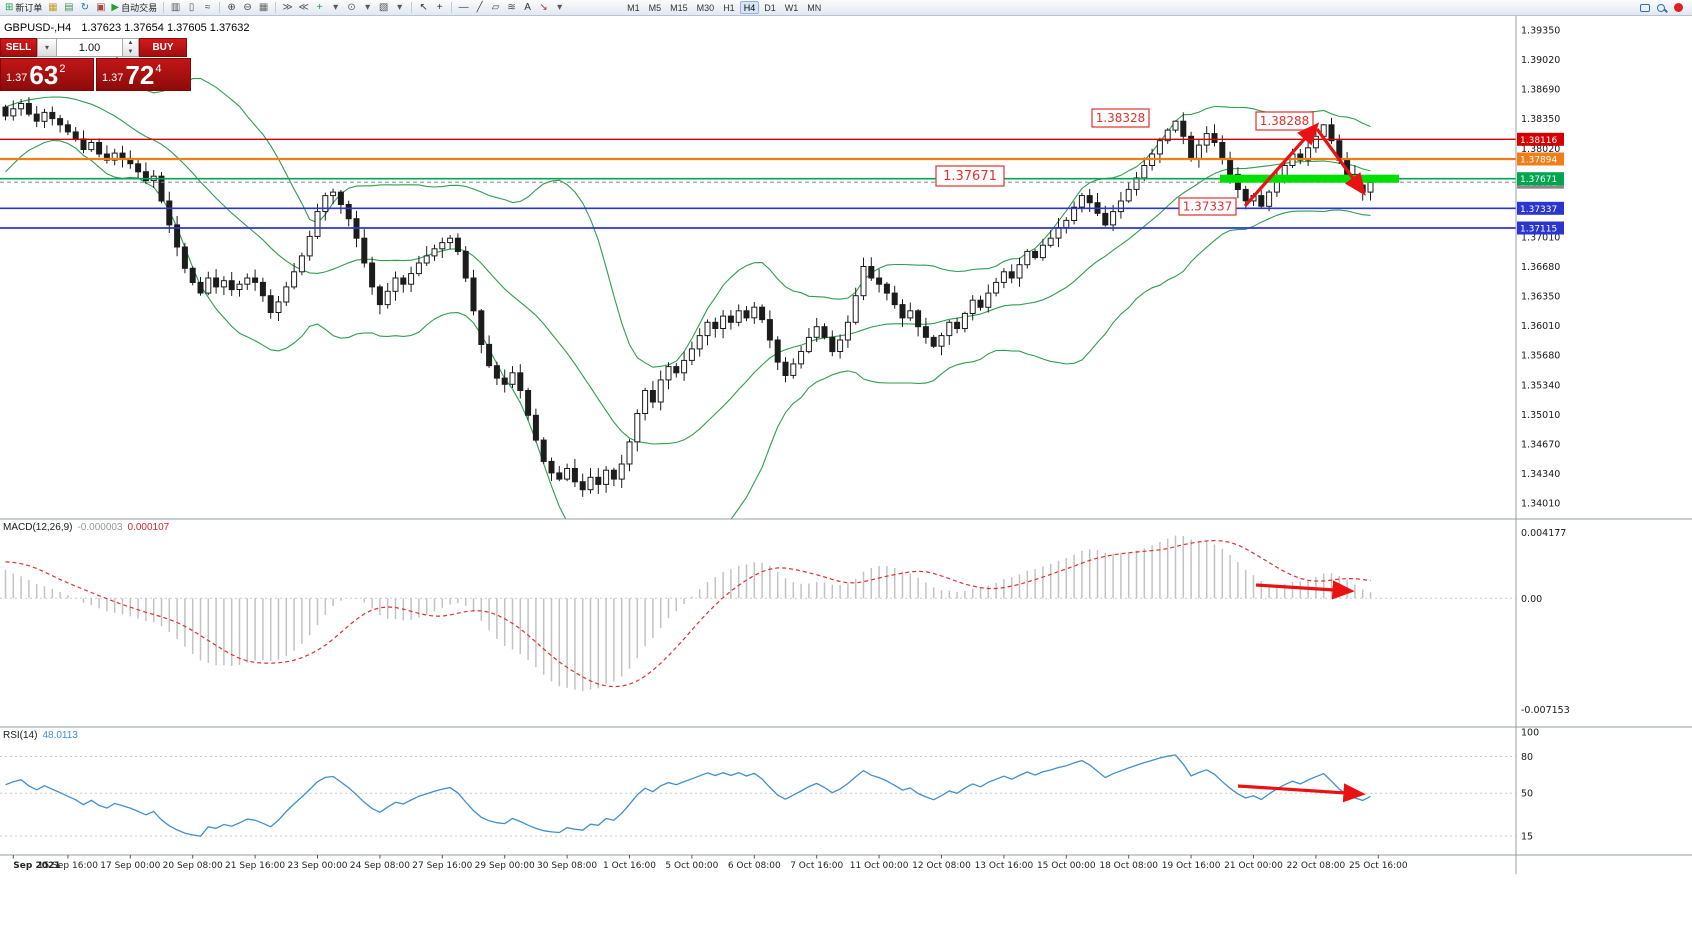 The height and width of the screenshot is (938, 1692). What do you see at coordinates (263, 8) in the screenshot?
I see `tile-windows-icon: ▦` at bounding box center [263, 8].